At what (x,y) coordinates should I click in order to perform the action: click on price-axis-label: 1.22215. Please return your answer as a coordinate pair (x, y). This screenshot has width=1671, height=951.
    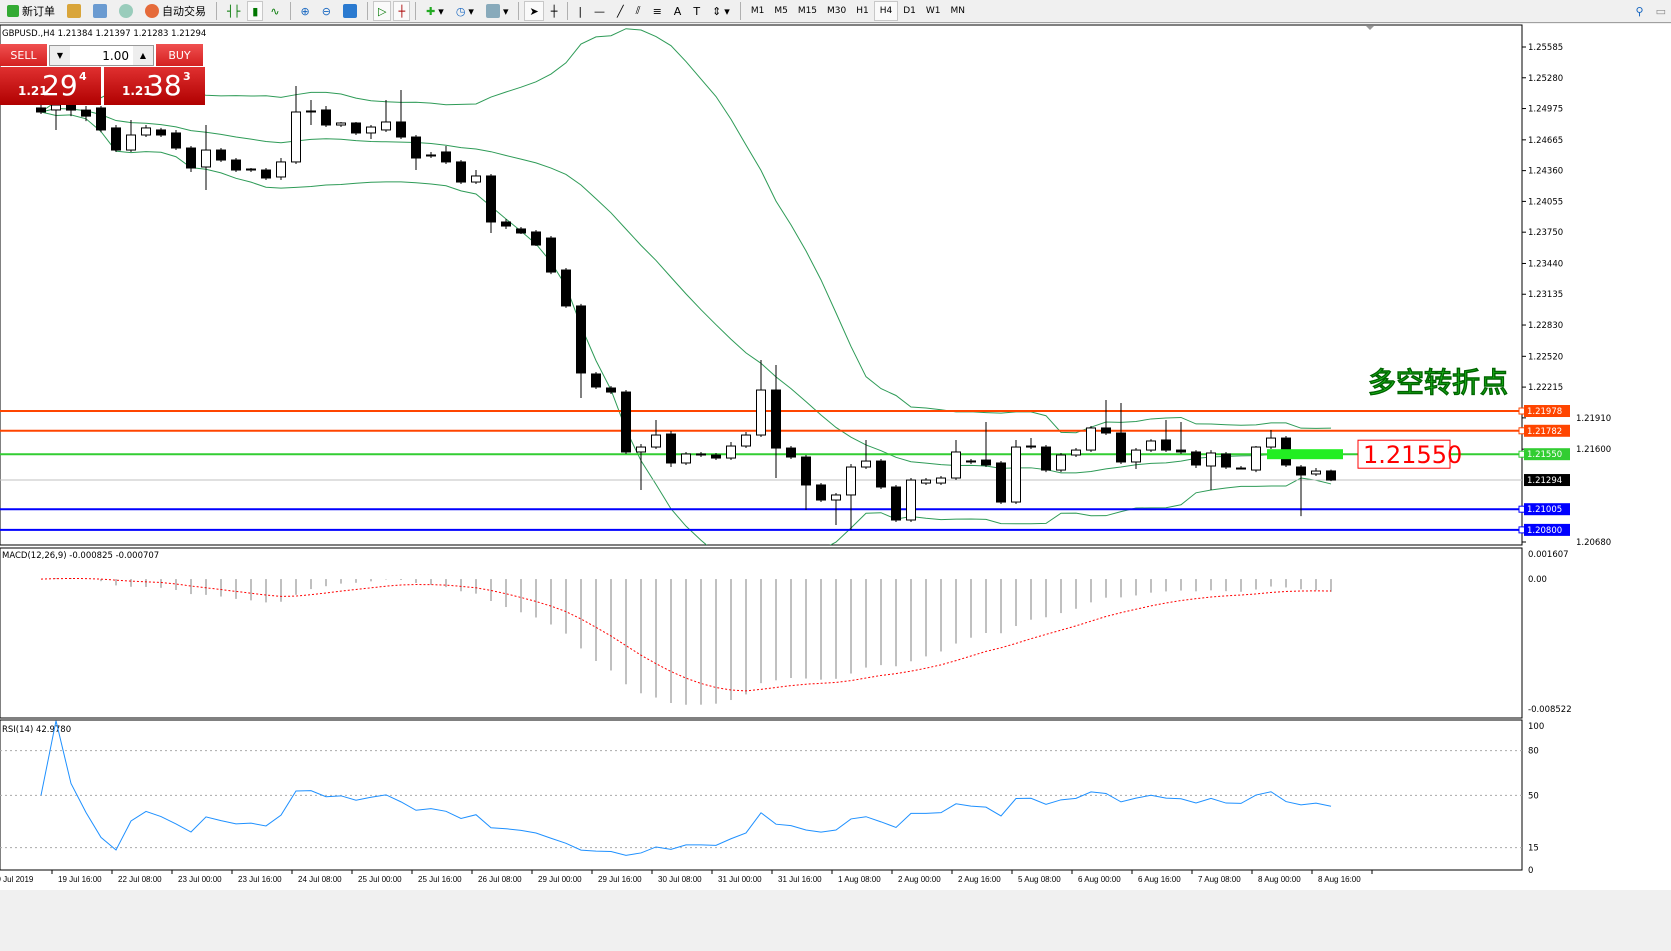
    Looking at the image, I should click on (1545, 388).